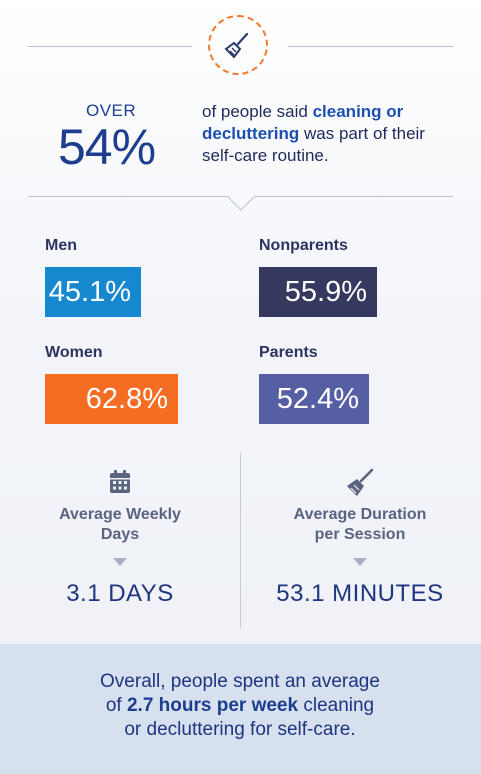 The width and height of the screenshot is (481, 774). What do you see at coordinates (313, 144) in the screenshot?
I see `stat-text-after: was part of their self-care routine.` at bounding box center [313, 144].